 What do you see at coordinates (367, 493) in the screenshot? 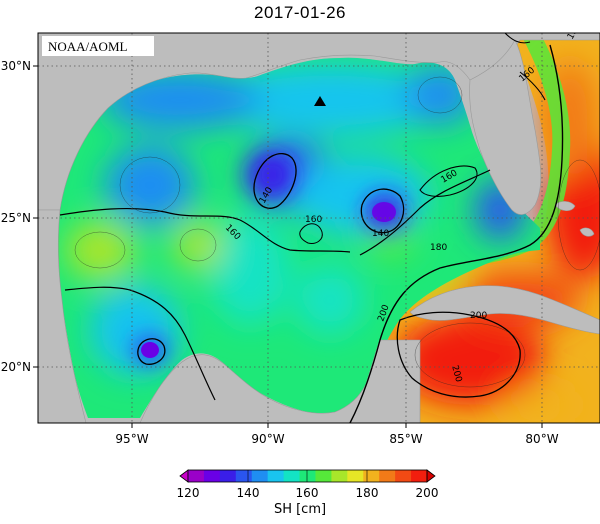
I see `colorbar-tick-180: 180` at bounding box center [367, 493].